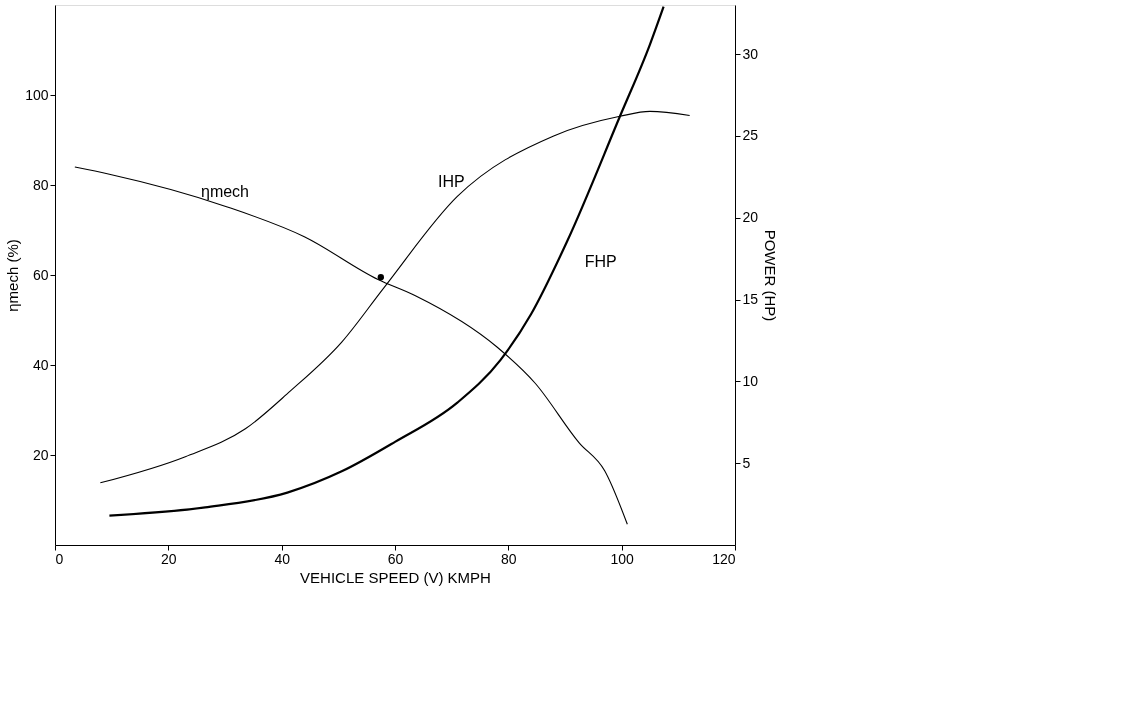 This screenshot has height=722, width=1148. I want to click on x-tick-label: 120, so click(724, 558).